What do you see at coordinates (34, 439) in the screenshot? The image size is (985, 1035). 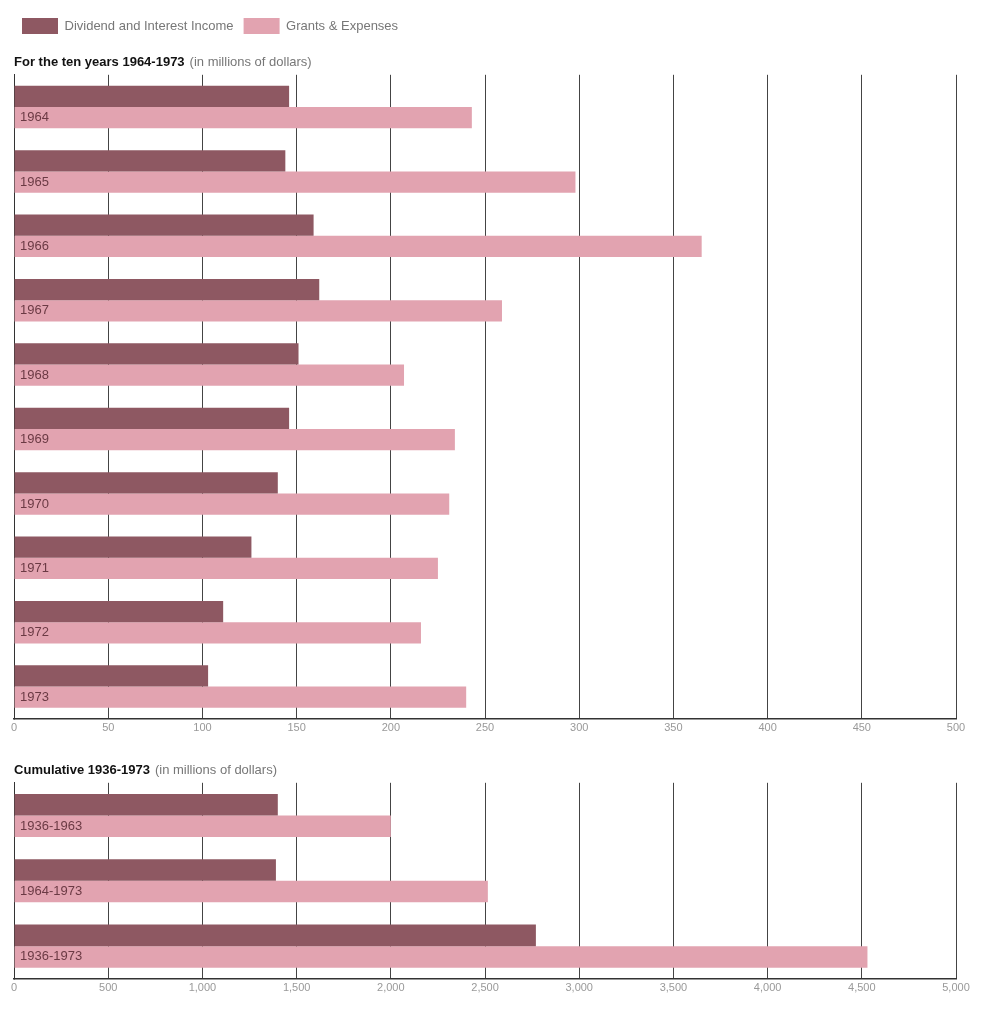 I see `y-tick-label: 1969` at bounding box center [34, 439].